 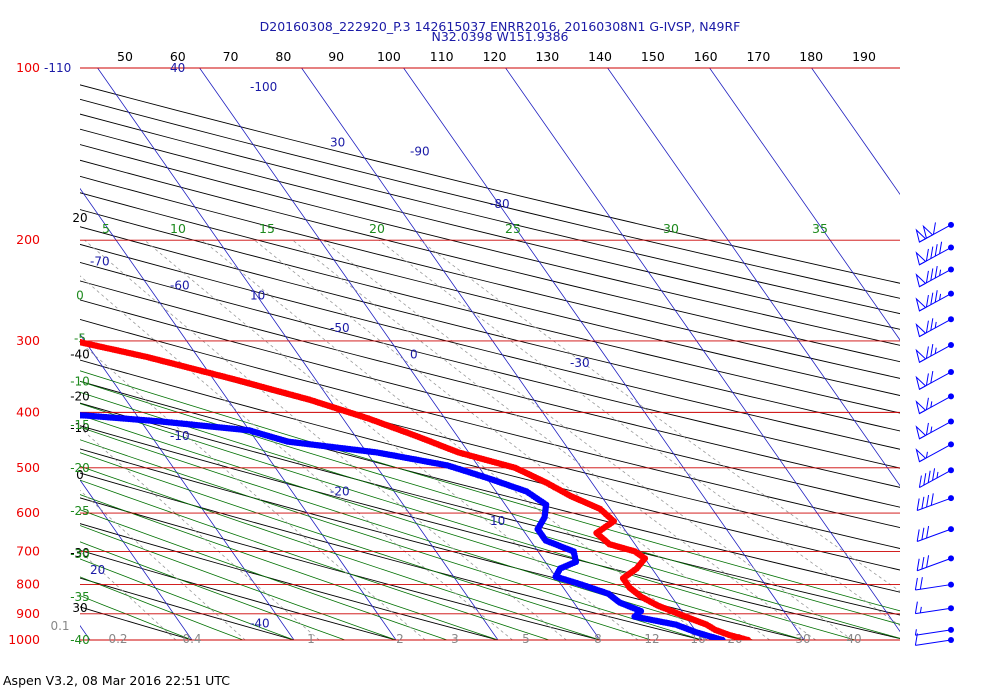 I want to click on pressure-tick-label: 200, so click(x=28, y=239).